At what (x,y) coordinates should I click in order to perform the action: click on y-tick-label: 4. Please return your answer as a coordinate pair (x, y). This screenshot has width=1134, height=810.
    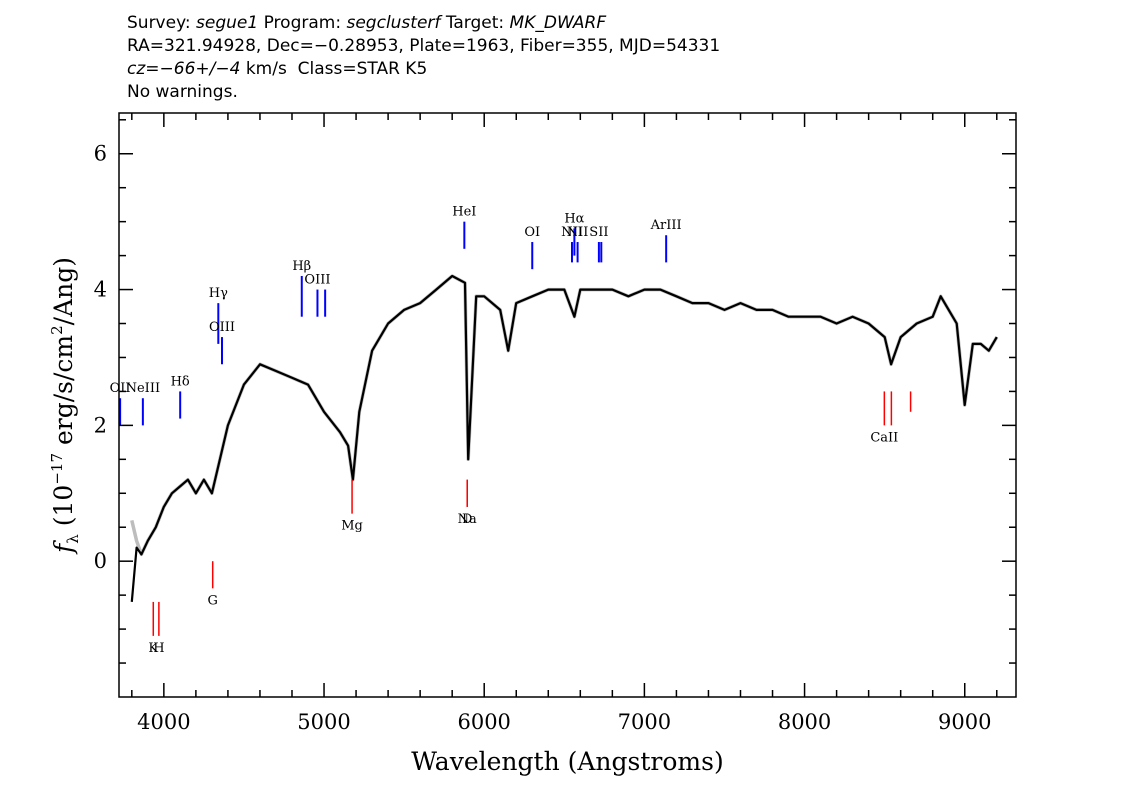
    Looking at the image, I should click on (100, 290).